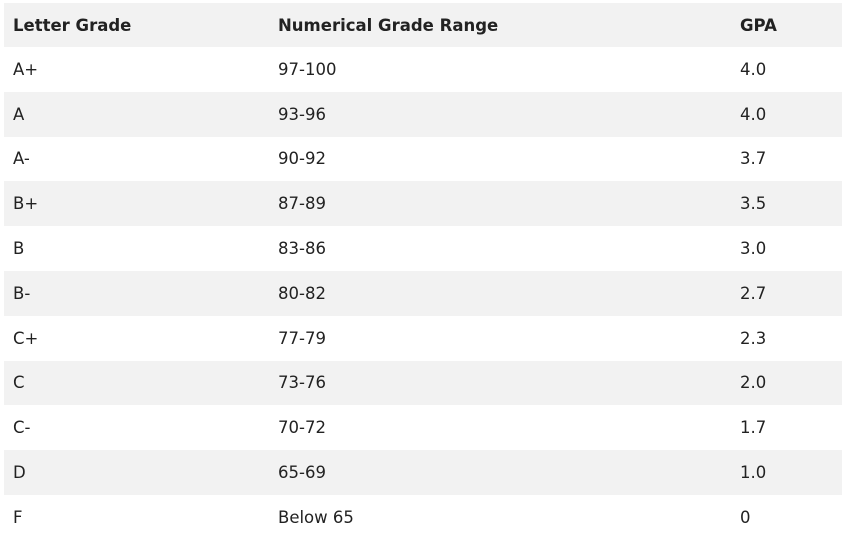  I want to click on cell-gpa: 2.0, so click(786, 383).